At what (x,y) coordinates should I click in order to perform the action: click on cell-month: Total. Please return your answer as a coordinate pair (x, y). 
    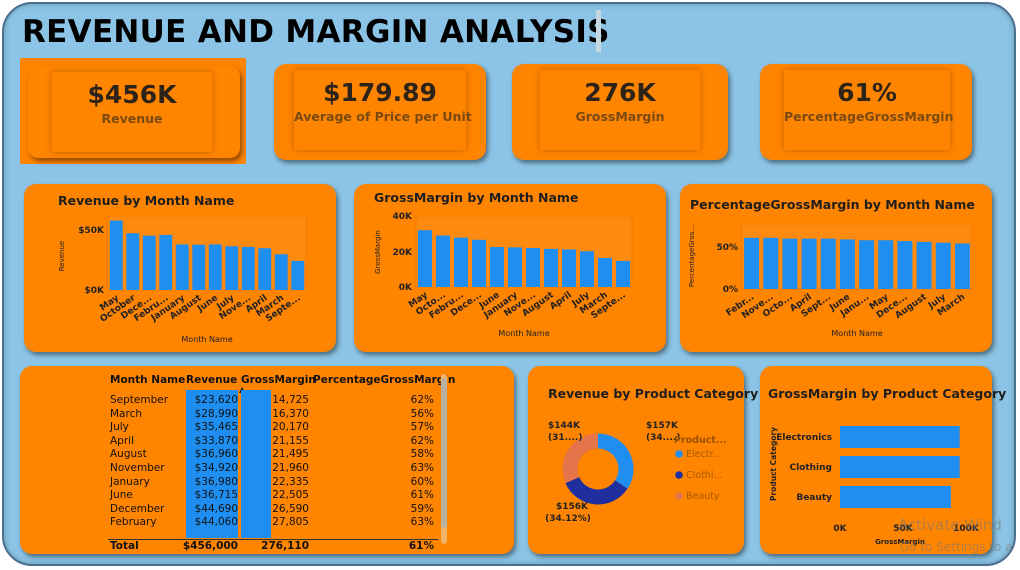
    Looking at the image, I should click on (124, 546).